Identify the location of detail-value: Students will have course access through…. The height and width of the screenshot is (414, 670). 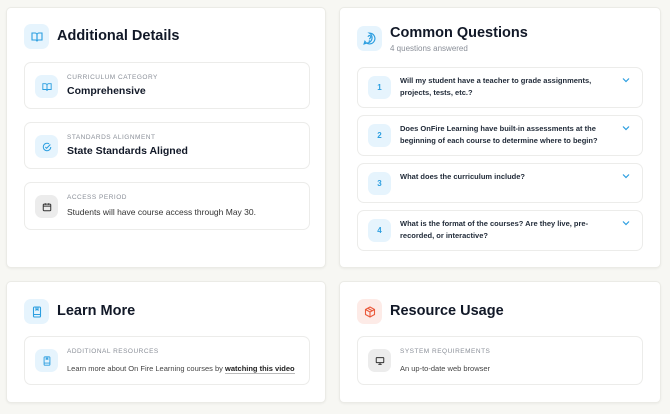
(161, 212).